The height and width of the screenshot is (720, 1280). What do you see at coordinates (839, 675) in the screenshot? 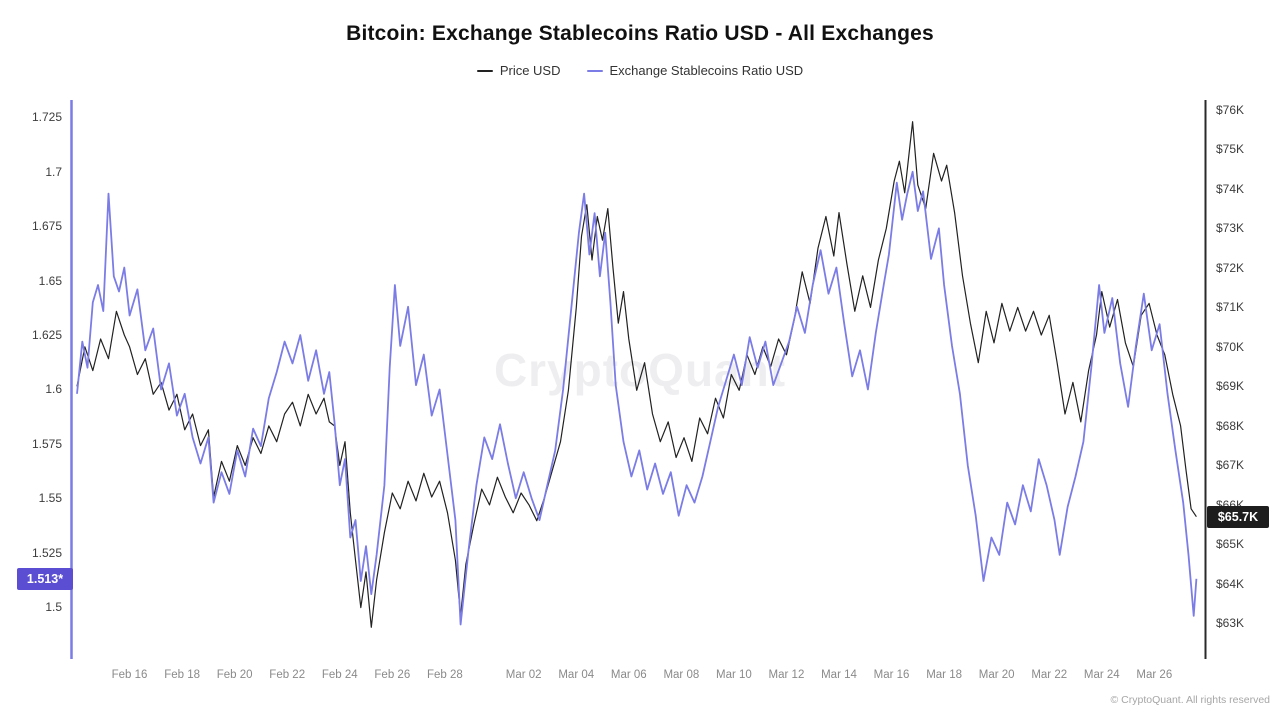
I see `x-axis-tick-label: Mar 14` at bounding box center [839, 675].